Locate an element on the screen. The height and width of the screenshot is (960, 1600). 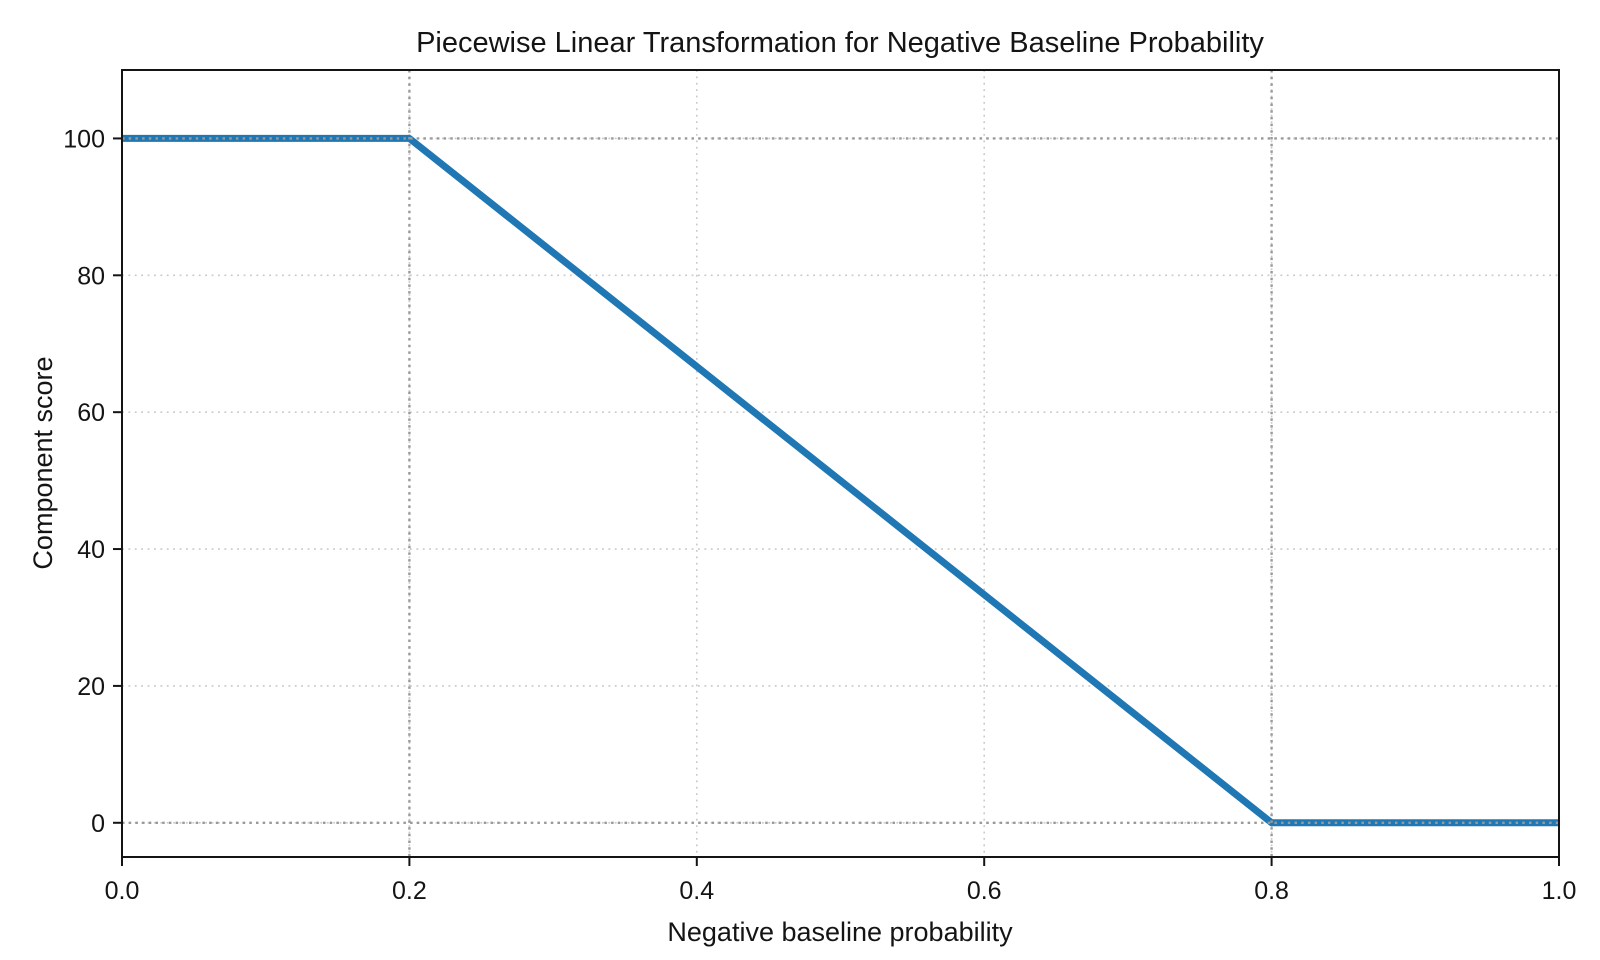
x-tick-label: 0.6 is located at coordinates (984, 891).